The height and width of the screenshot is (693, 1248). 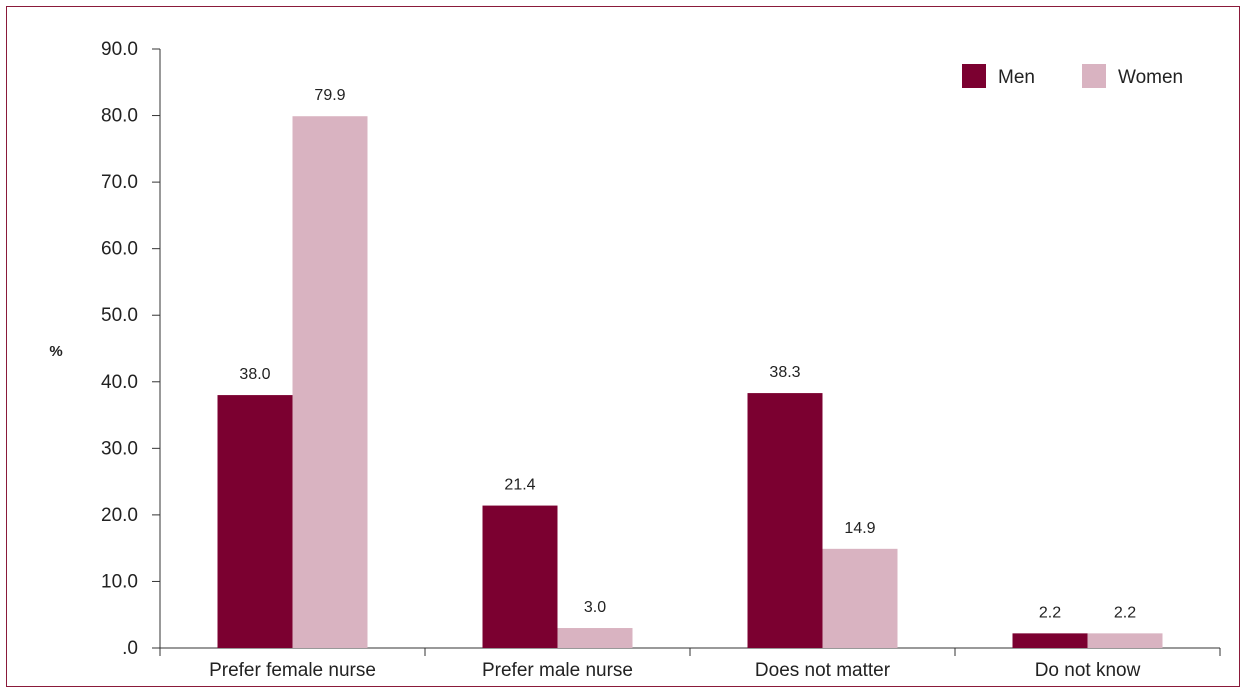 What do you see at coordinates (119, 581) in the screenshot?
I see `y-tick-label: 10.0` at bounding box center [119, 581].